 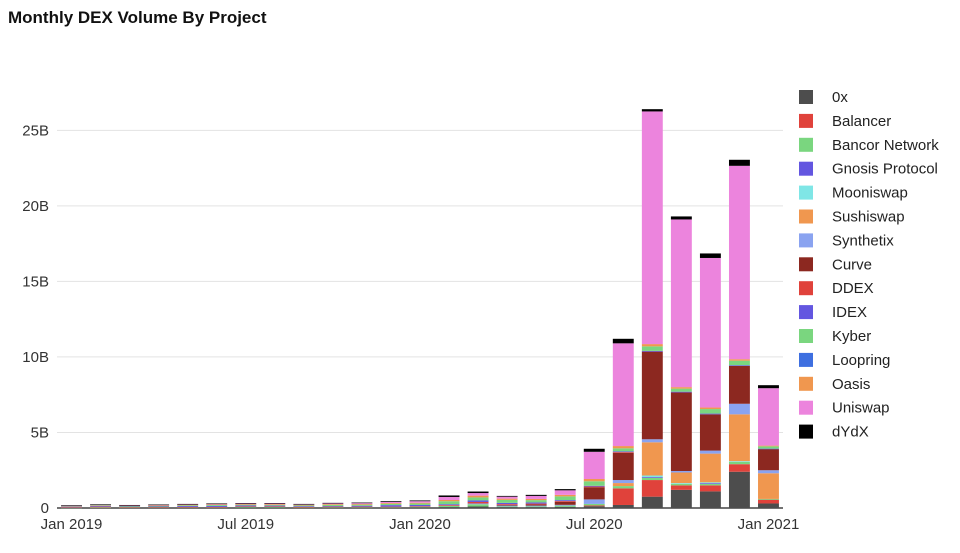 What do you see at coordinates (885, 169) in the screenshot?
I see `legend-label: Gnosis Protocol` at bounding box center [885, 169].